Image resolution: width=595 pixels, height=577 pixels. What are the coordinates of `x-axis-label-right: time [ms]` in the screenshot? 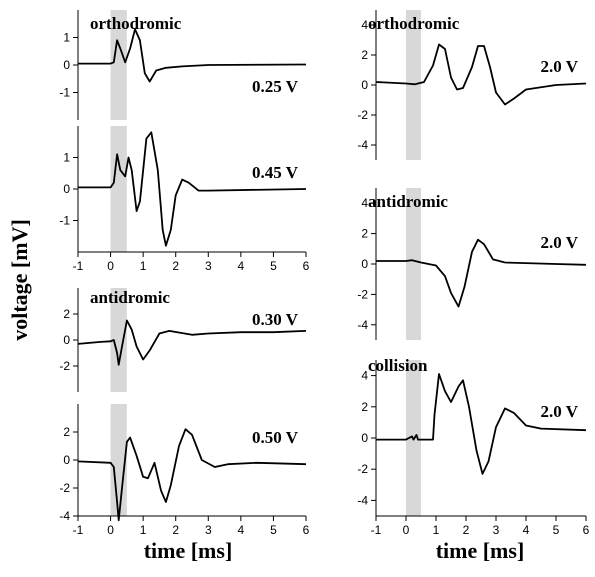 It's located at (480, 550).